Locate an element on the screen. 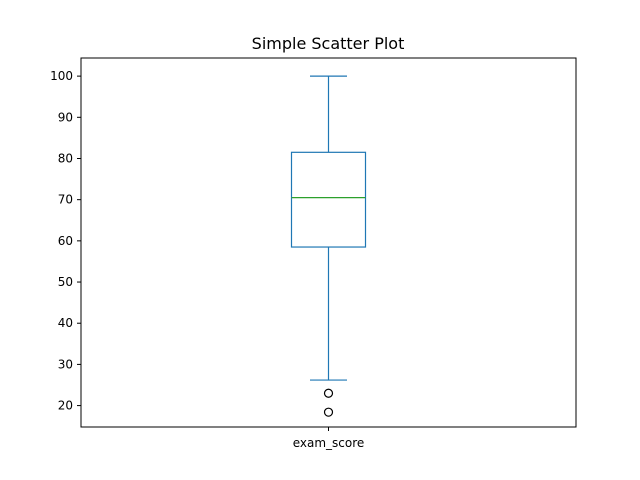 This screenshot has height=480, width=640. chart-title: Simple Scatter Plot is located at coordinates (328, 43).